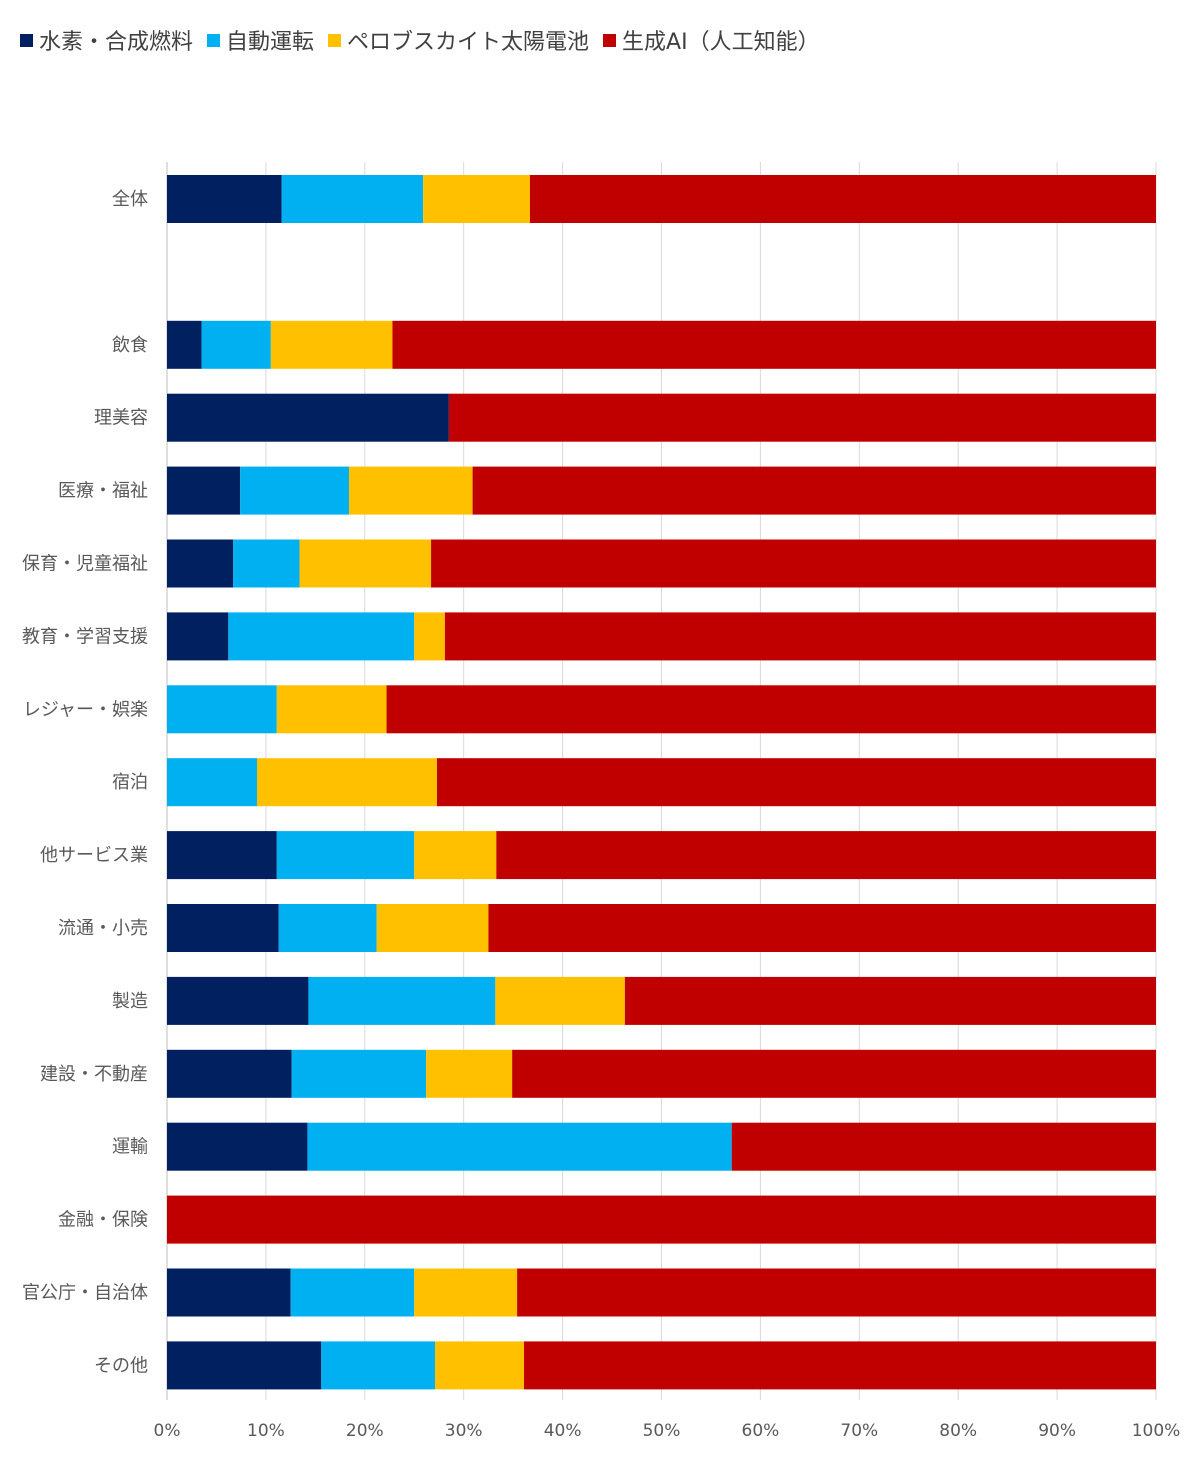 This screenshot has width=1200, height=1484. What do you see at coordinates (468, 42) in the screenshot?
I see `legend-label-perovskite: ペロブスカイト太陽電池` at bounding box center [468, 42].